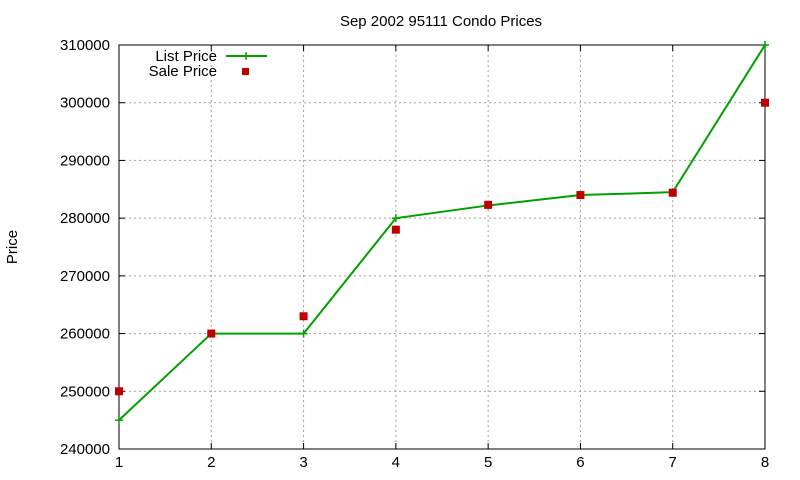  What do you see at coordinates (245, 71) in the screenshot?
I see `legend-marker-sale-price` at bounding box center [245, 71].